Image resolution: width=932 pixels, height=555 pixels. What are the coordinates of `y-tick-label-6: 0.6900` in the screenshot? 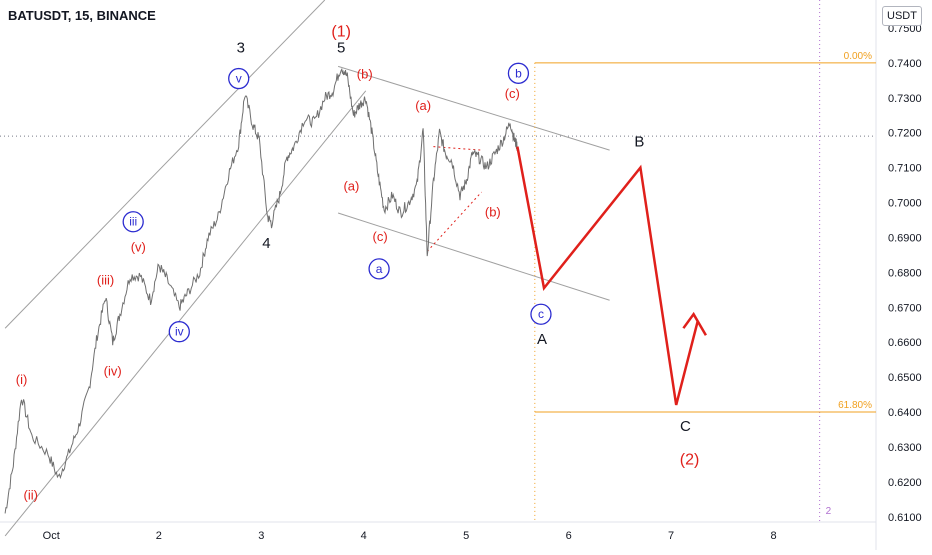 It's located at (905, 238).